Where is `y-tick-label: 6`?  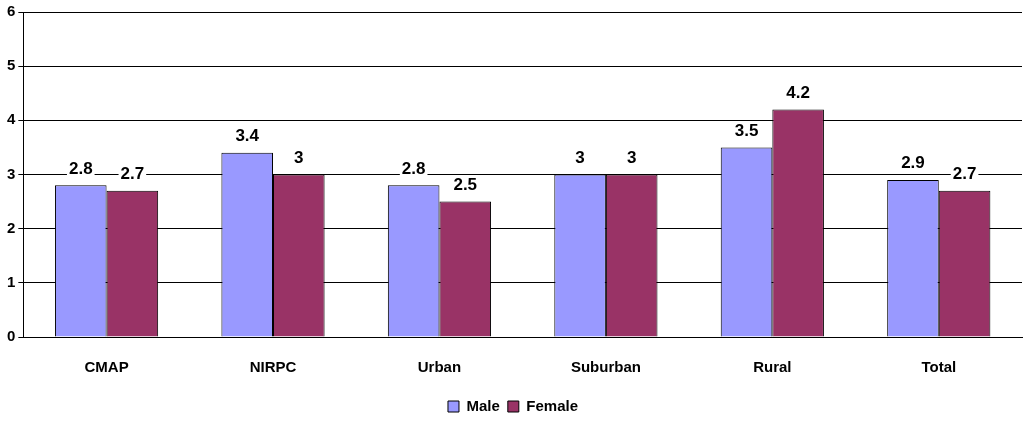 y-tick-label: 6 is located at coordinates (11, 11).